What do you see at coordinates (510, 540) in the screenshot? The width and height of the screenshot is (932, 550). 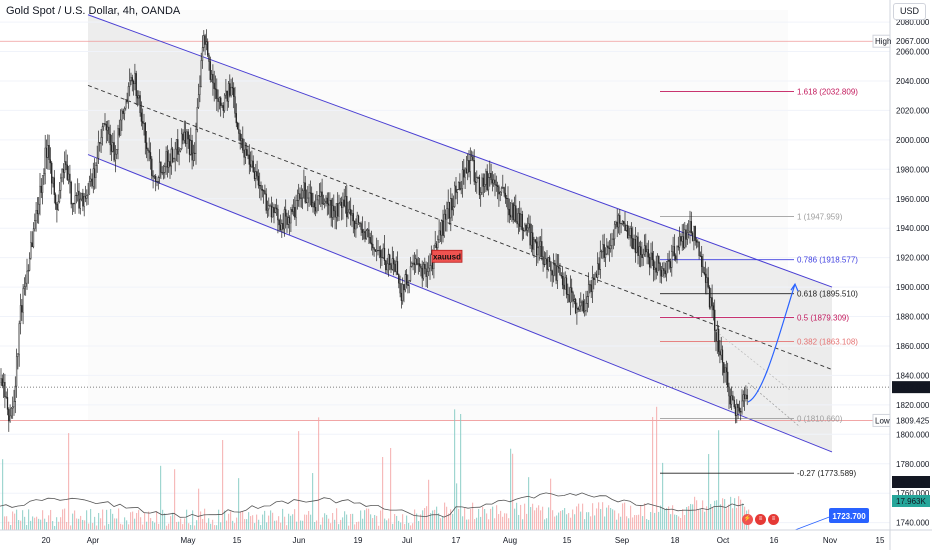 I see `time-tick-label: Aug` at bounding box center [510, 540].